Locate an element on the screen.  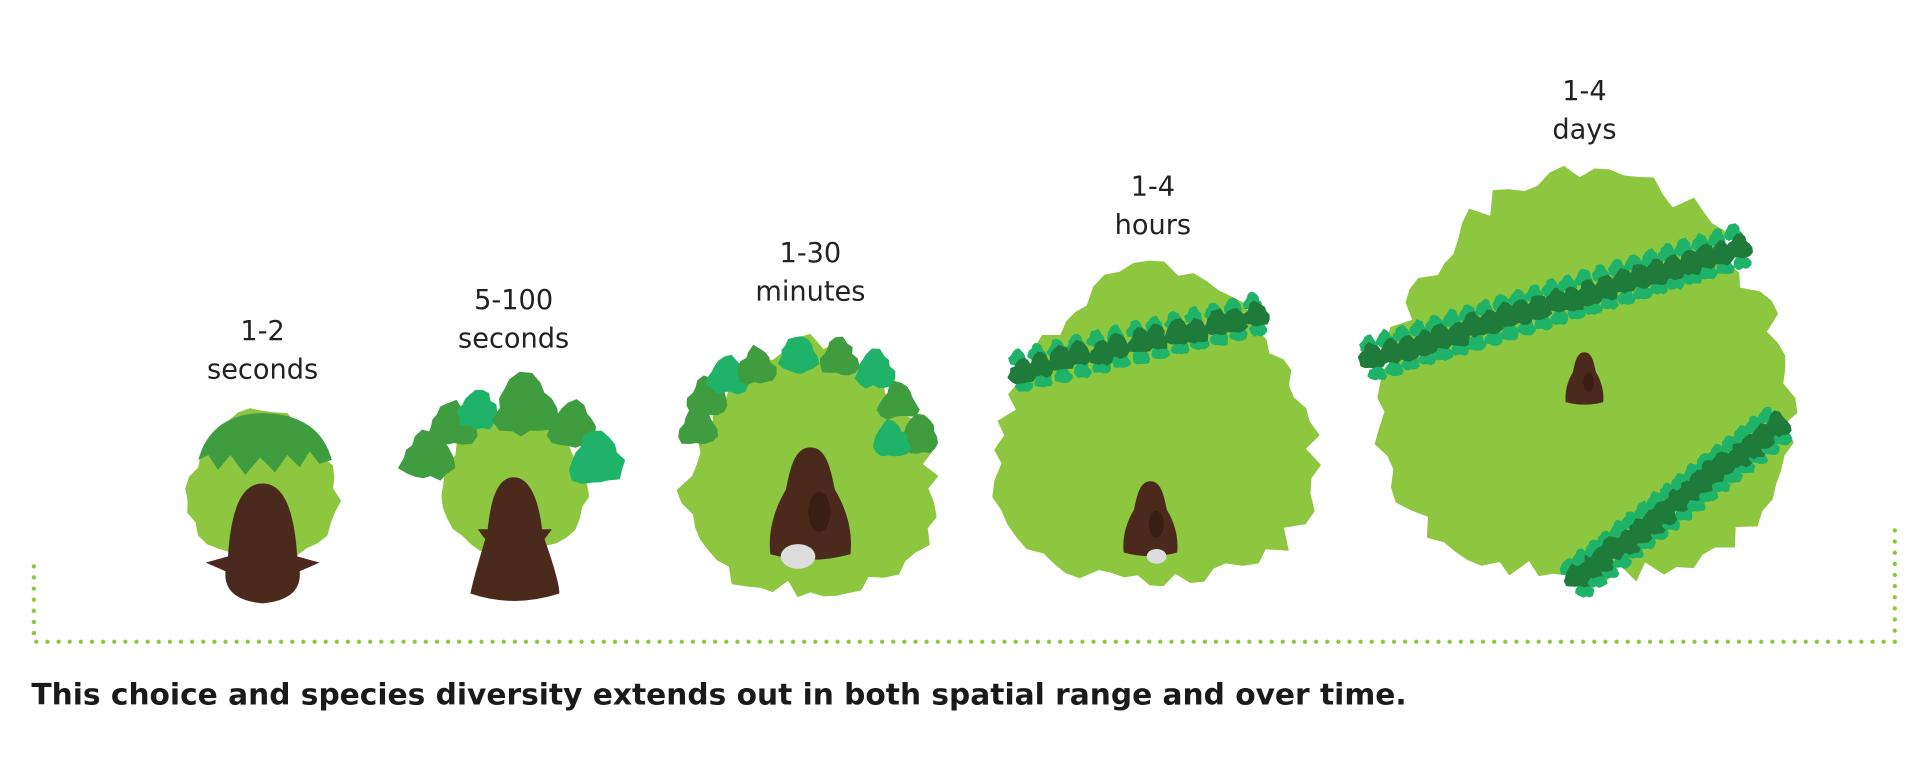
canopy is located at coordinates (265, 443).